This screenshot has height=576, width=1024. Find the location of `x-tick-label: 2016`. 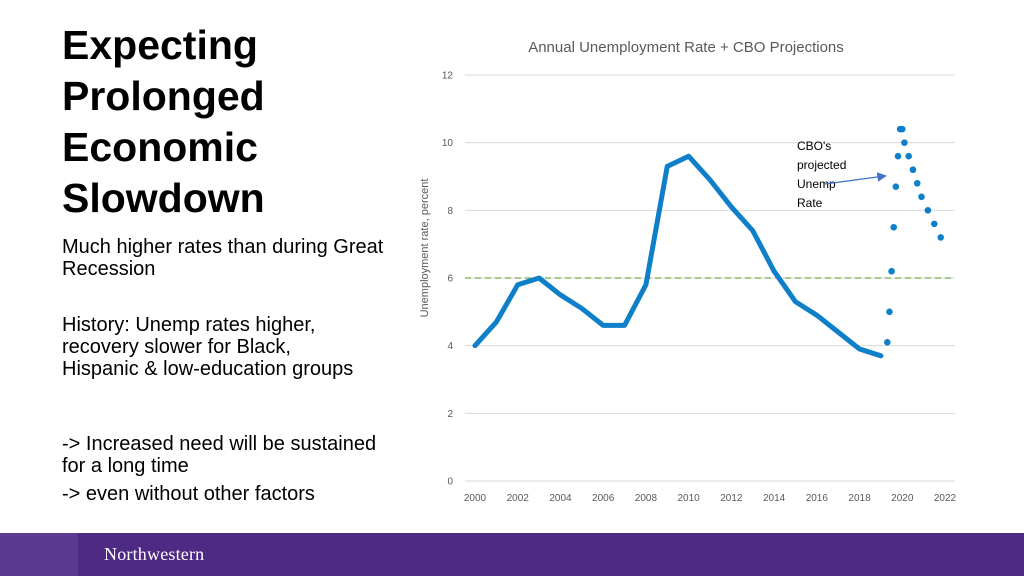

x-tick-label: 2016 is located at coordinates (817, 498).